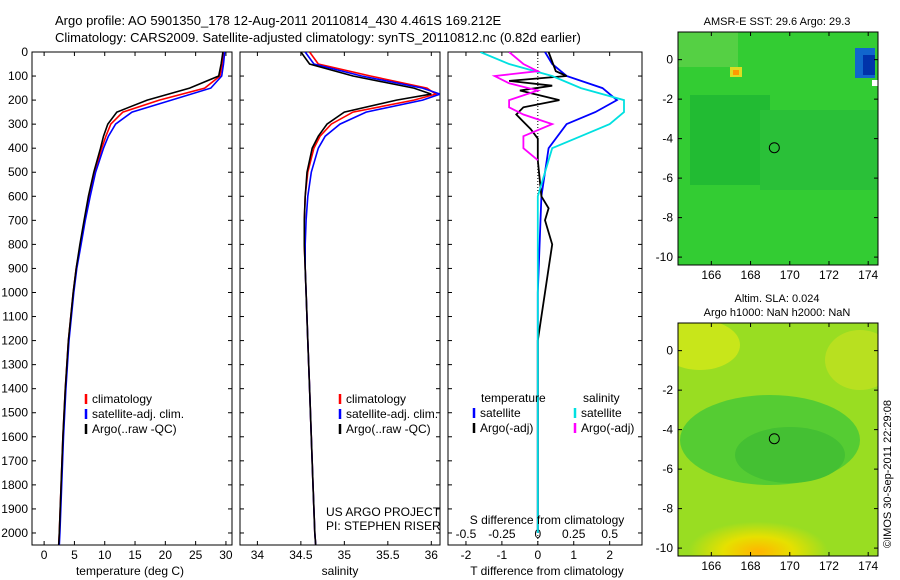 Image resolution: width=900 pixels, height=580 pixels. What do you see at coordinates (547, 571) in the screenshot?
I see `t-difference-label: T difference from climatology` at bounding box center [547, 571].